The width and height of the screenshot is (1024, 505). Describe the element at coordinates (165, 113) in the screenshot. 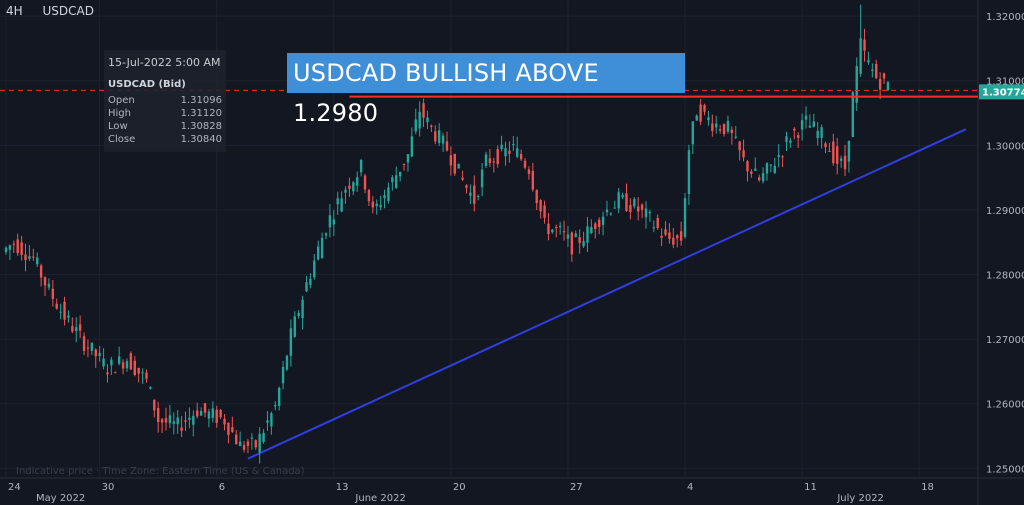

I see `ohlc-row-high: High 1.31120` at that location.